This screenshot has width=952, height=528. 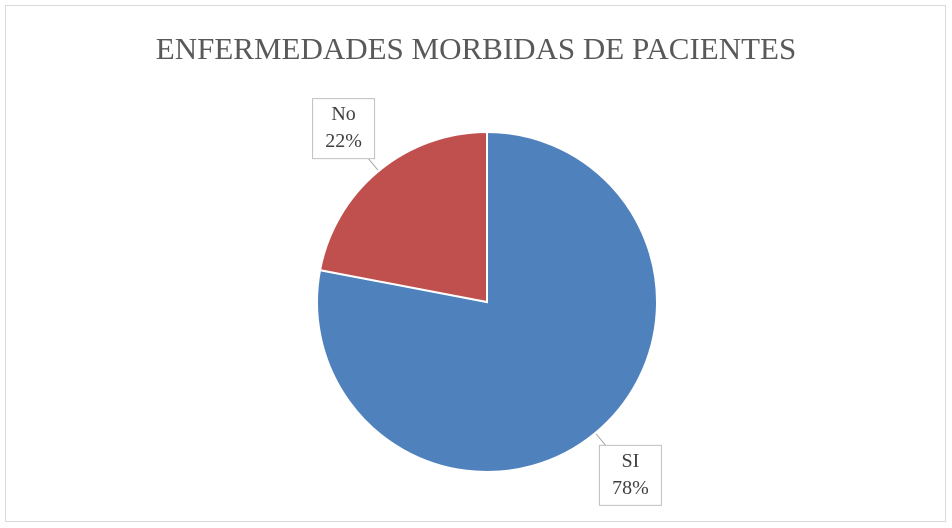 I want to click on category-label: No, so click(x=343, y=114).